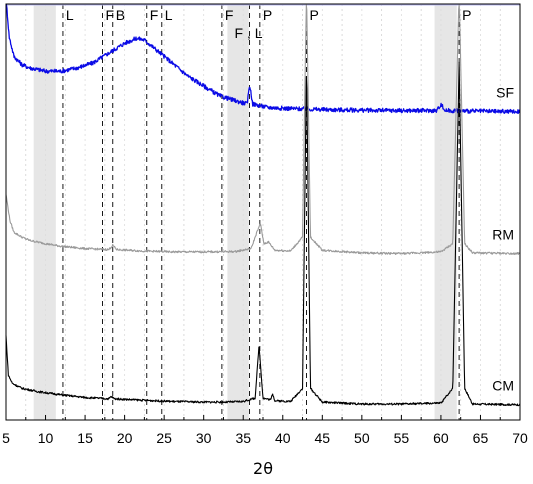 The image size is (533, 484). What do you see at coordinates (229, 15) in the screenshot?
I see `phase-label-5: F` at bounding box center [229, 15].